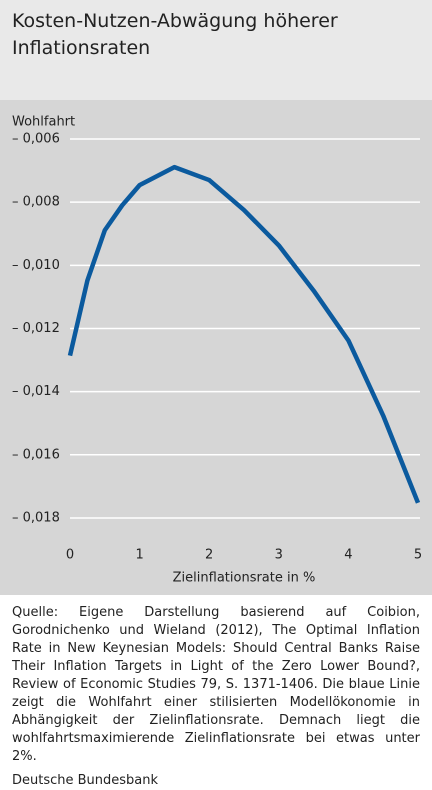 Image resolution: width=432 pixels, height=790 pixels. Describe the element at coordinates (36, 517) in the screenshot. I see `y-tick-label: – 0,018` at that location.